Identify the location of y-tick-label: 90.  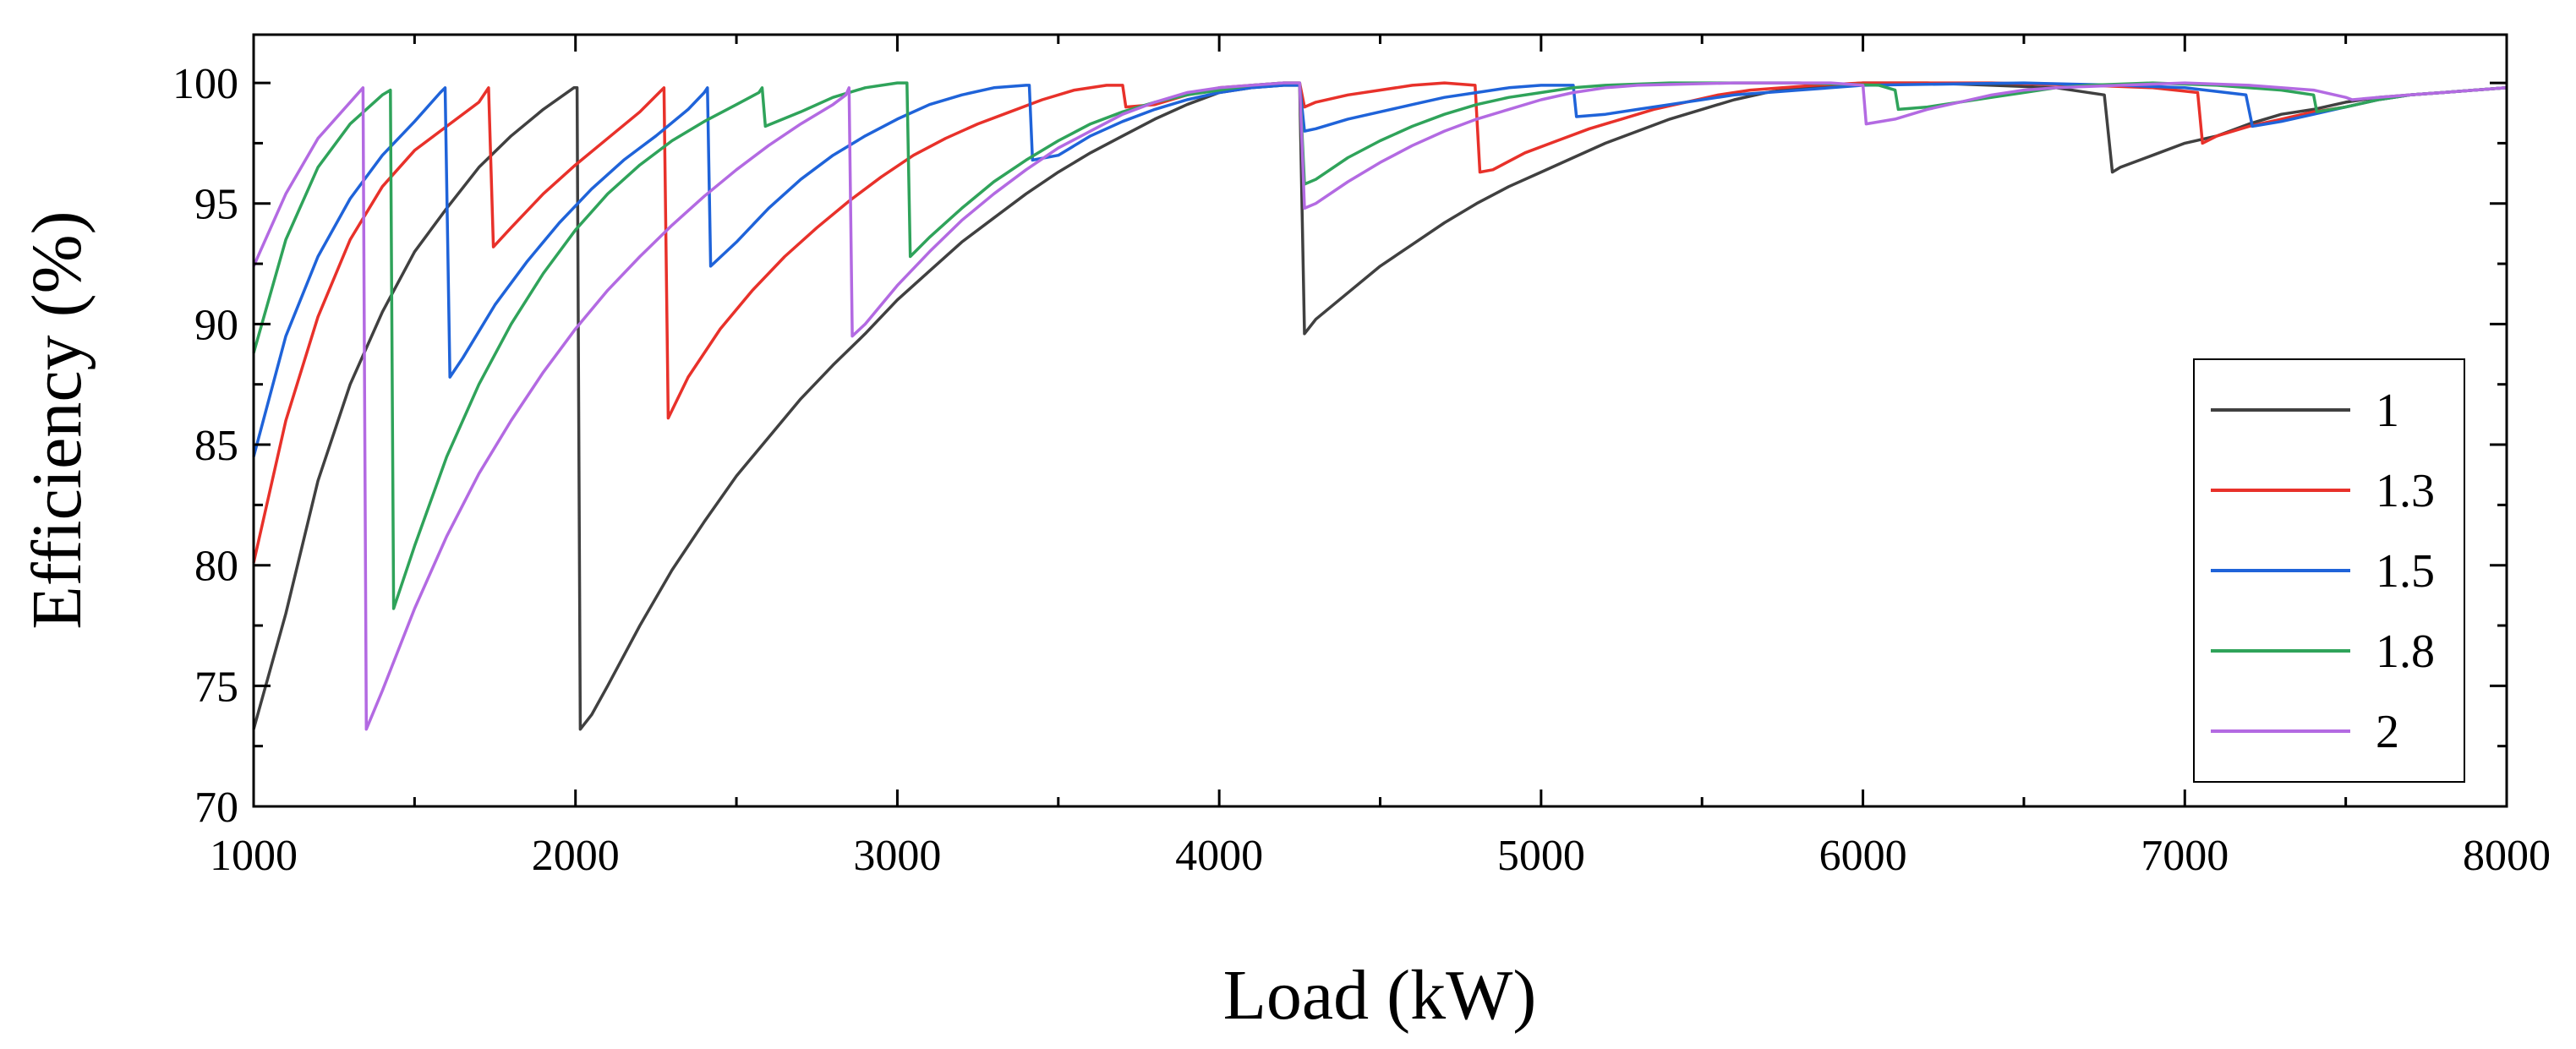
(216, 325).